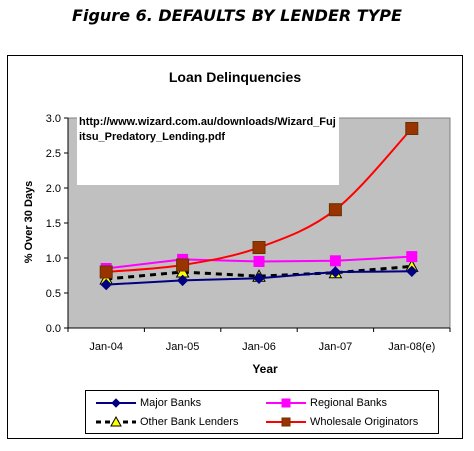 The image size is (474, 451). What do you see at coordinates (171, 403) in the screenshot?
I see `legend-label: Major Banks` at bounding box center [171, 403].